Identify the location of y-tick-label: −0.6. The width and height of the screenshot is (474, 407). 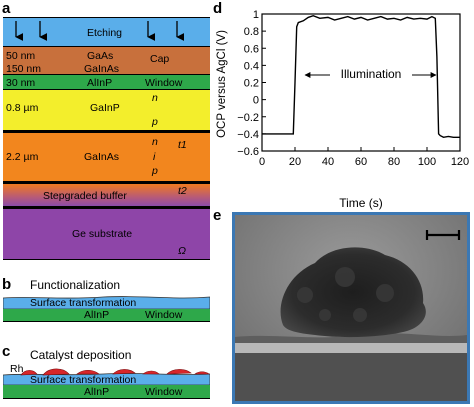
(248, 152).